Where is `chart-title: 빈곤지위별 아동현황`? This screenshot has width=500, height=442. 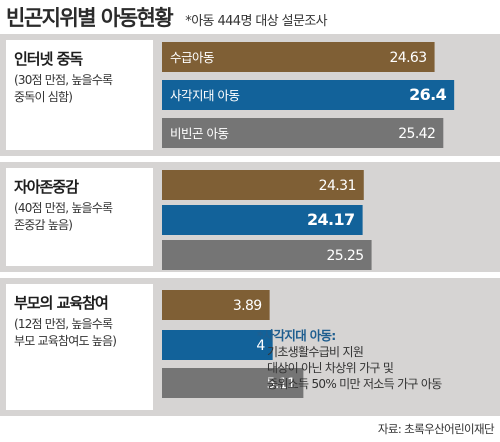 chart-title: 빈곤지위별 아동현황 is located at coordinates (90, 18).